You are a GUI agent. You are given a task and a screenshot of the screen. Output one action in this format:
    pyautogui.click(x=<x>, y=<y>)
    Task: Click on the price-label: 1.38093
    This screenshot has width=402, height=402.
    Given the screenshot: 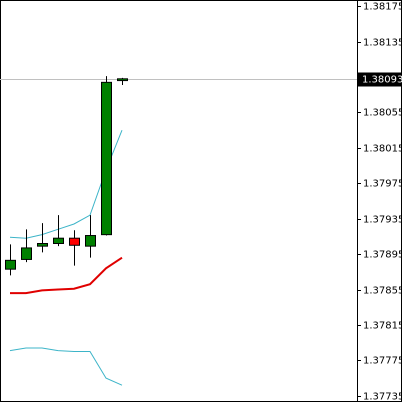 What is the action you would take?
    pyautogui.click(x=382, y=80)
    